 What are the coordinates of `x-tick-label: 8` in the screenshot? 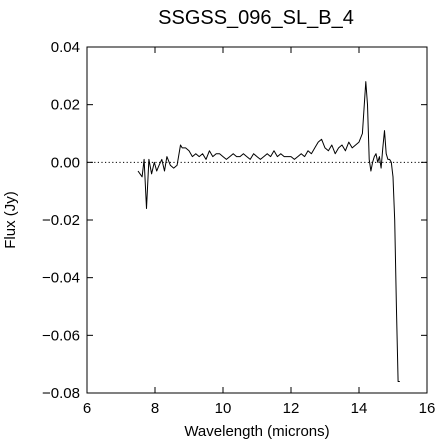 It's located at (155, 408).